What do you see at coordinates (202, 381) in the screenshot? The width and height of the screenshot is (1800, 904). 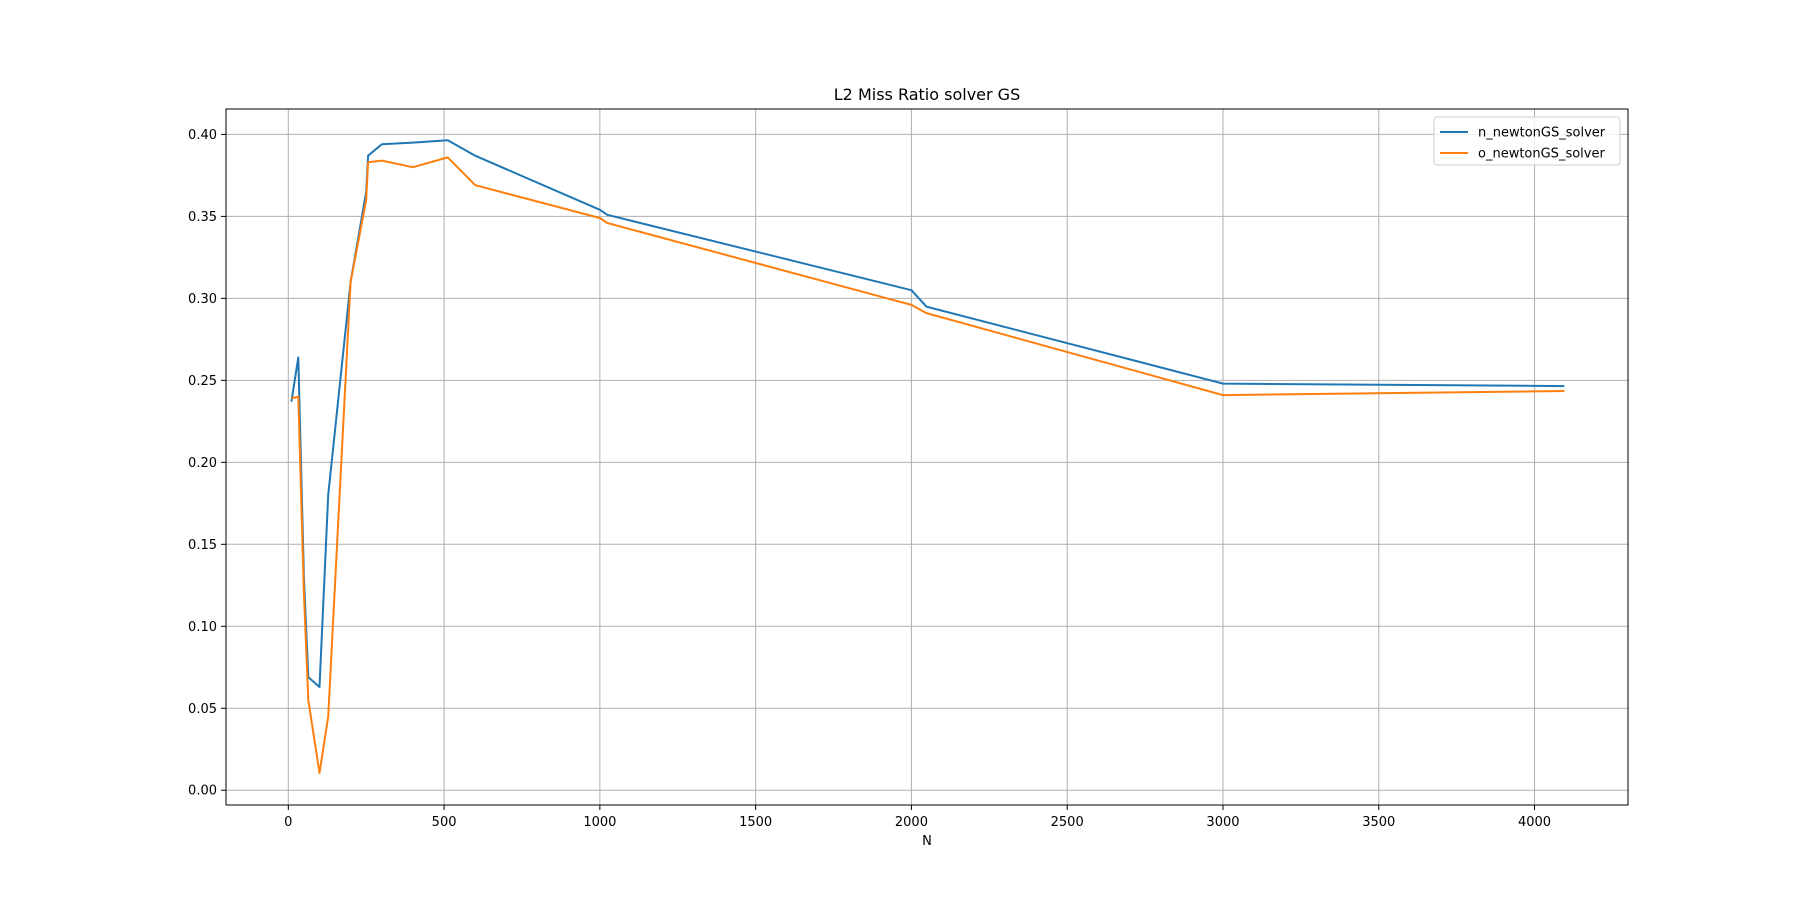 I see `y-tick-label: 0.25` at bounding box center [202, 381].